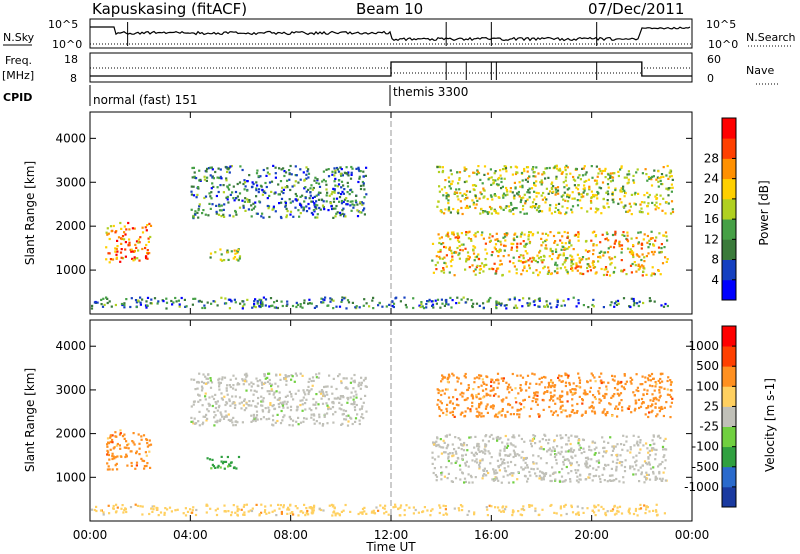  What do you see at coordinates (770, 425) in the screenshot?
I see `velocity-colorbar-label: Velocity [m s-1]` at bounding box center [770, 425].